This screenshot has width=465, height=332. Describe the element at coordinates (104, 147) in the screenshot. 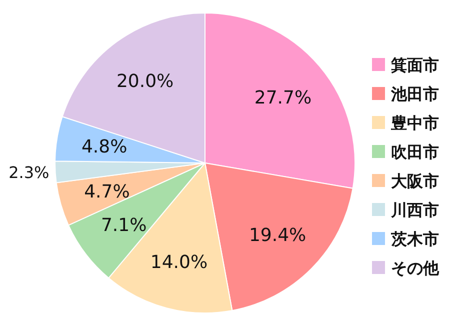

I see `data-label: 4.8%` at that location.